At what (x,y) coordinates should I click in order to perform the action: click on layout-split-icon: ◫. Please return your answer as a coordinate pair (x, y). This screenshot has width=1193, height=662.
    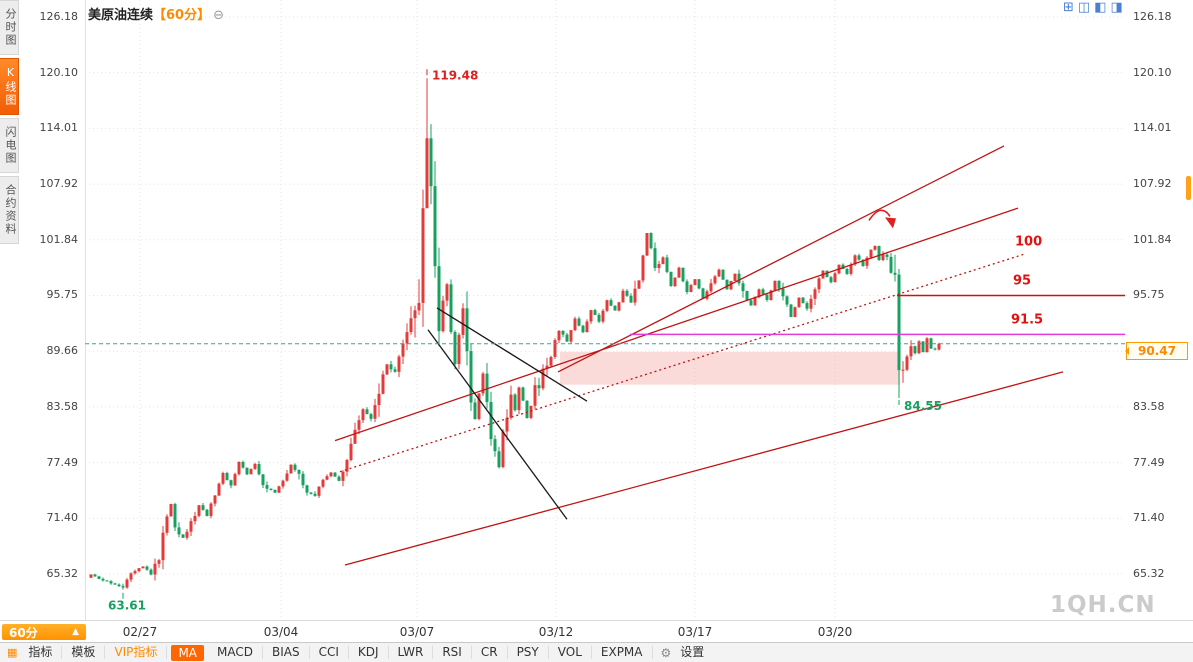
    Looking at the image, I should click on (1084, 7).